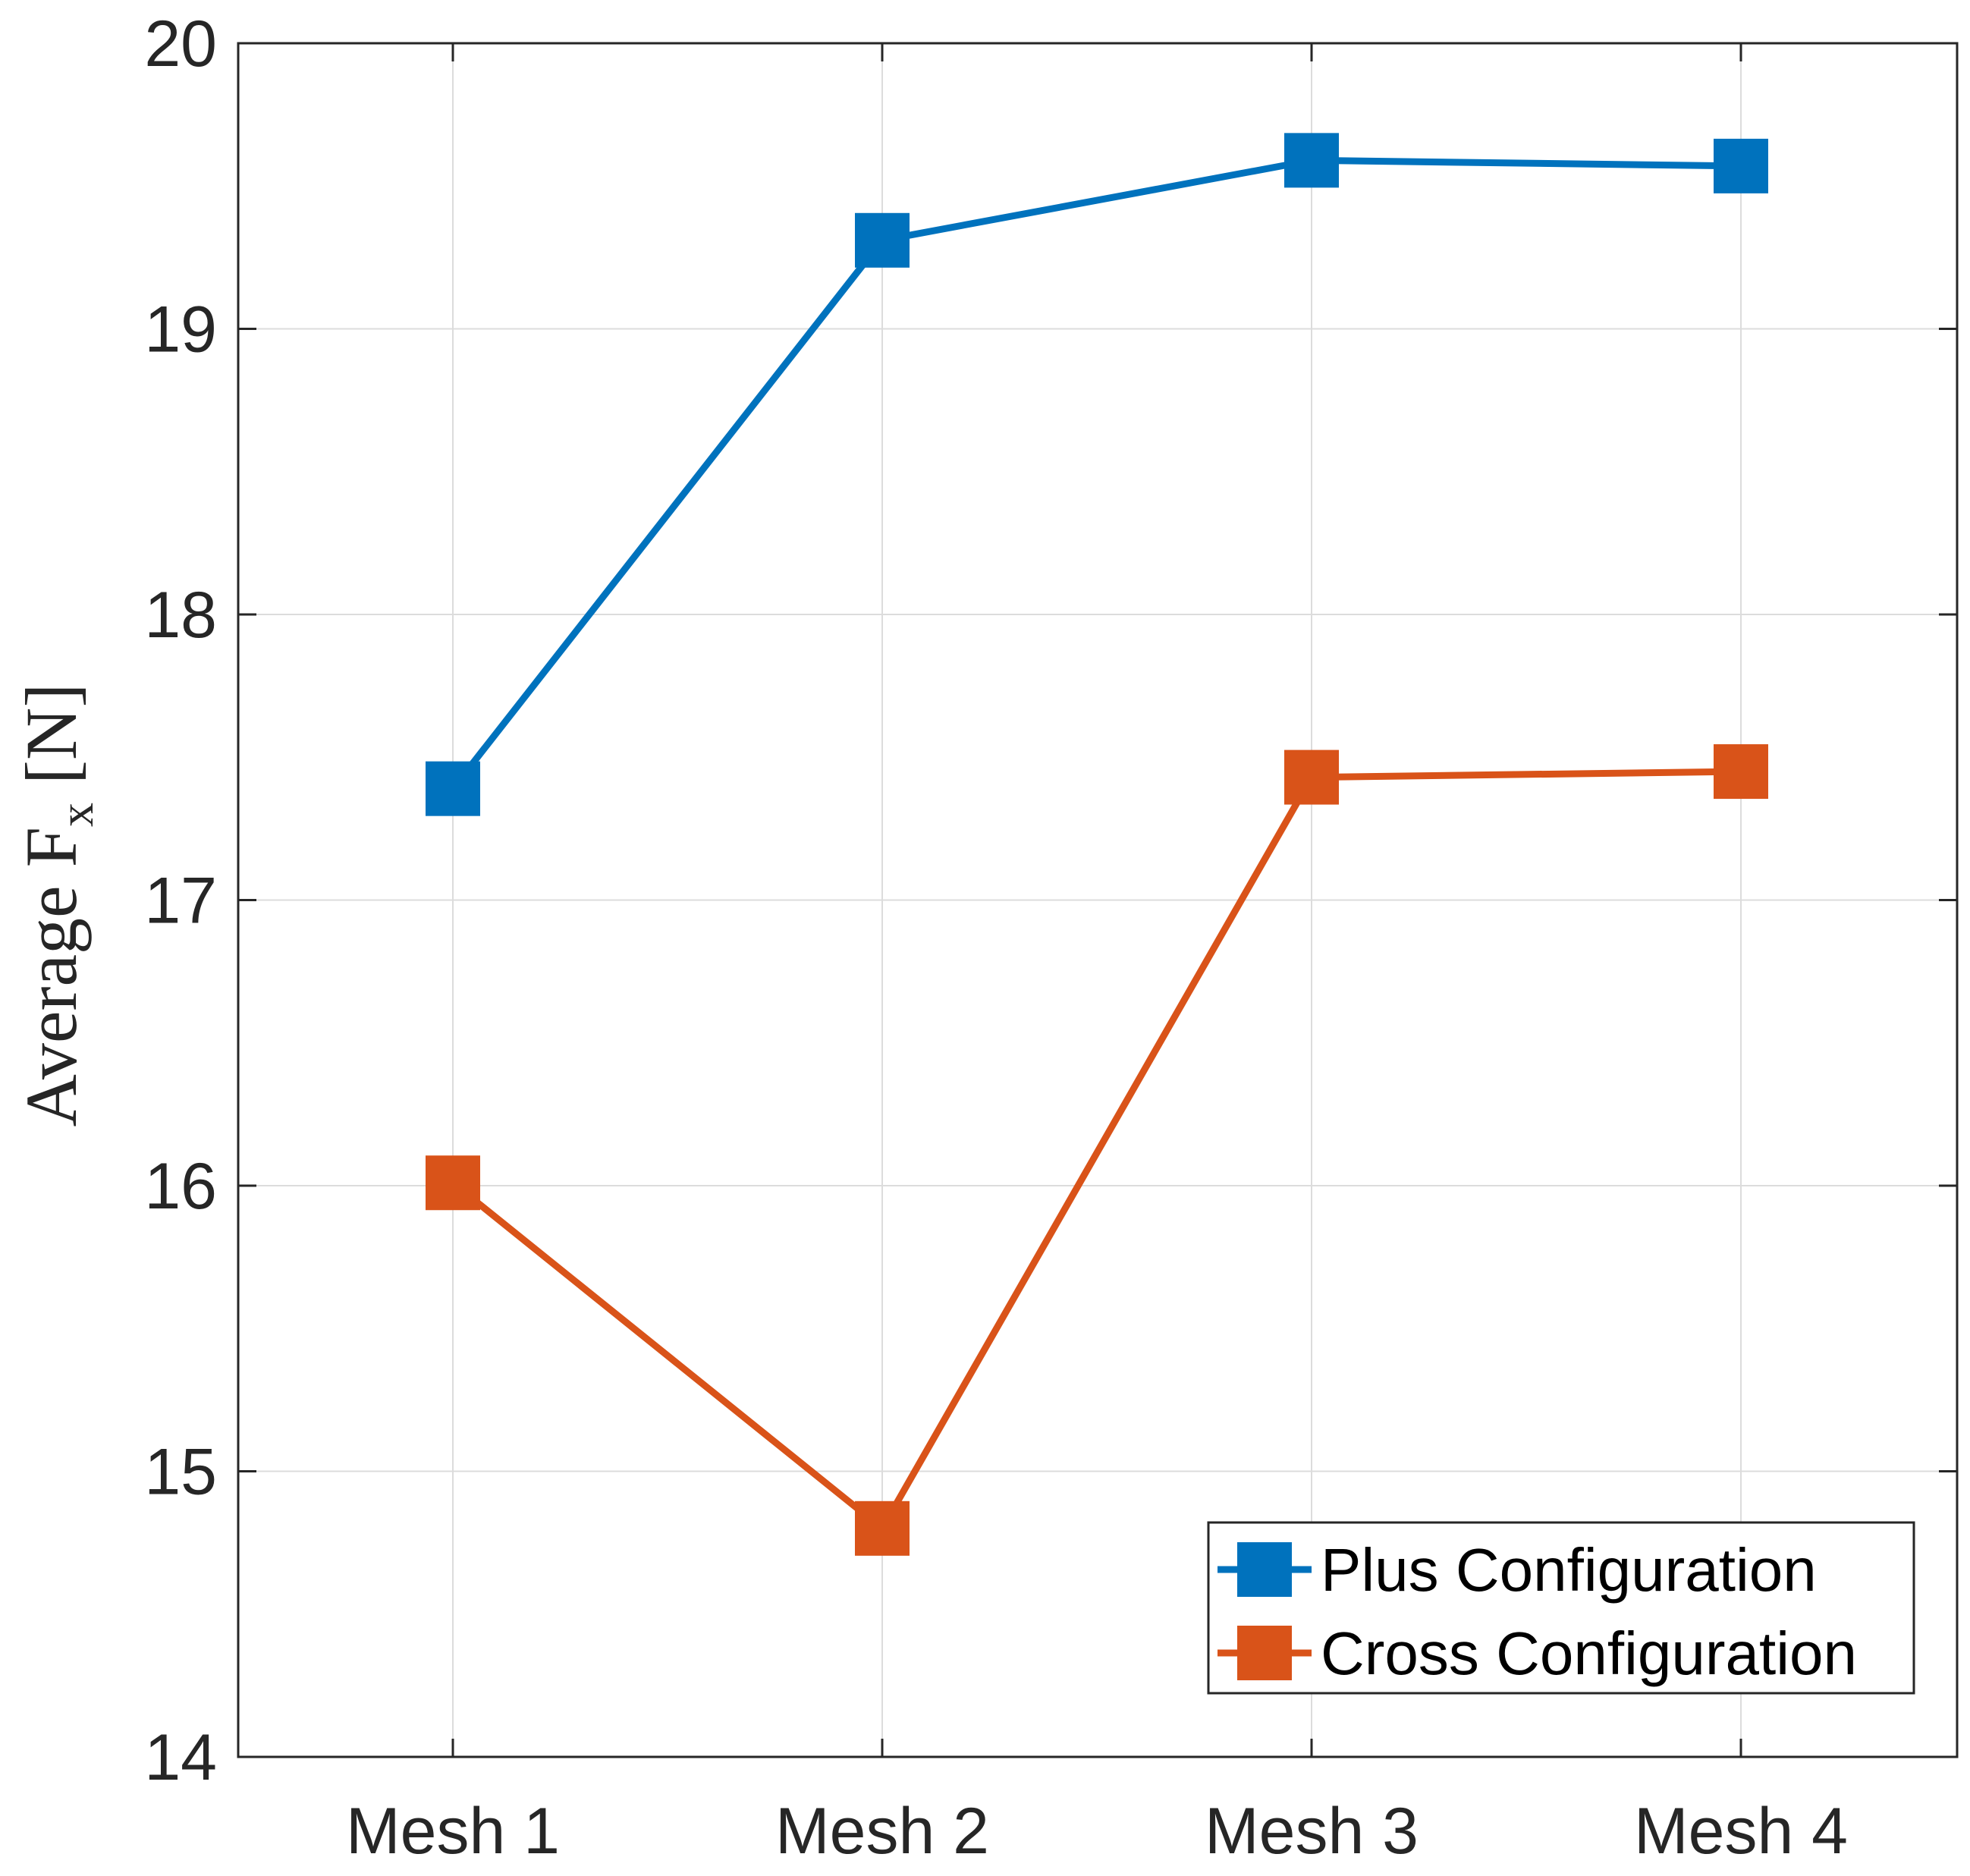  What do you see at coordinates (51, 977) in the screenshot?
I see `y-axis-label-main: Average F` at bounding box center [51, 977].